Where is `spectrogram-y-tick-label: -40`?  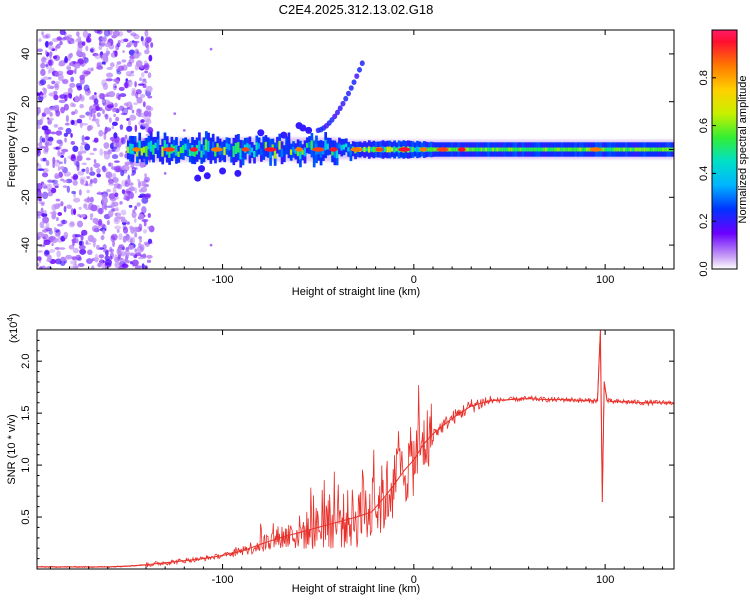
spectrogram-y-tick-label: -40 is located at coordinates (26, 245).